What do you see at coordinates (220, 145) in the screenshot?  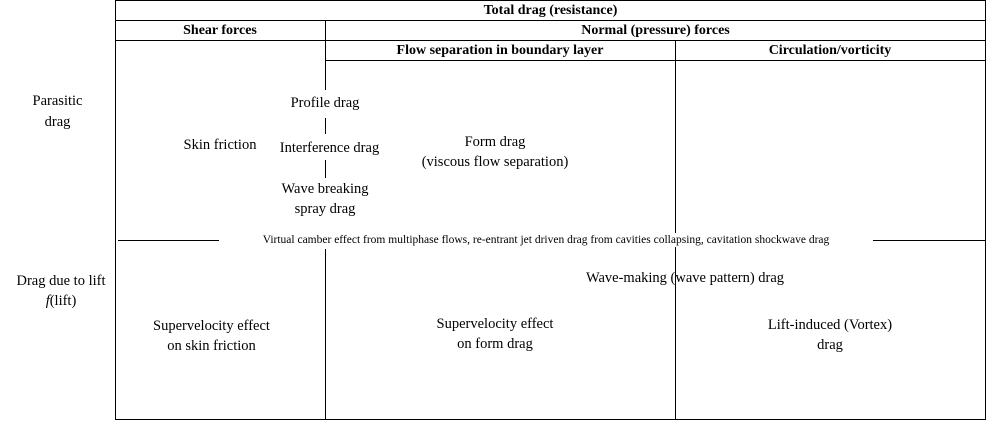 I see `cell-skin-friction: Skin friction` at bounding box center [220, 145].